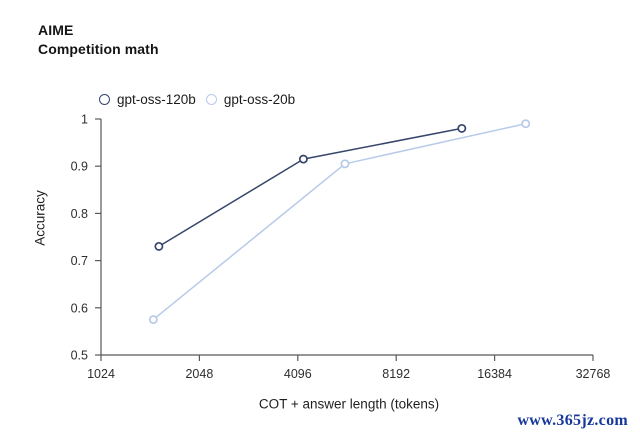 The height and width of the screenshot is (443, 640). I want to click on legend-label: gpt-oss-20b, so click(259, 99).